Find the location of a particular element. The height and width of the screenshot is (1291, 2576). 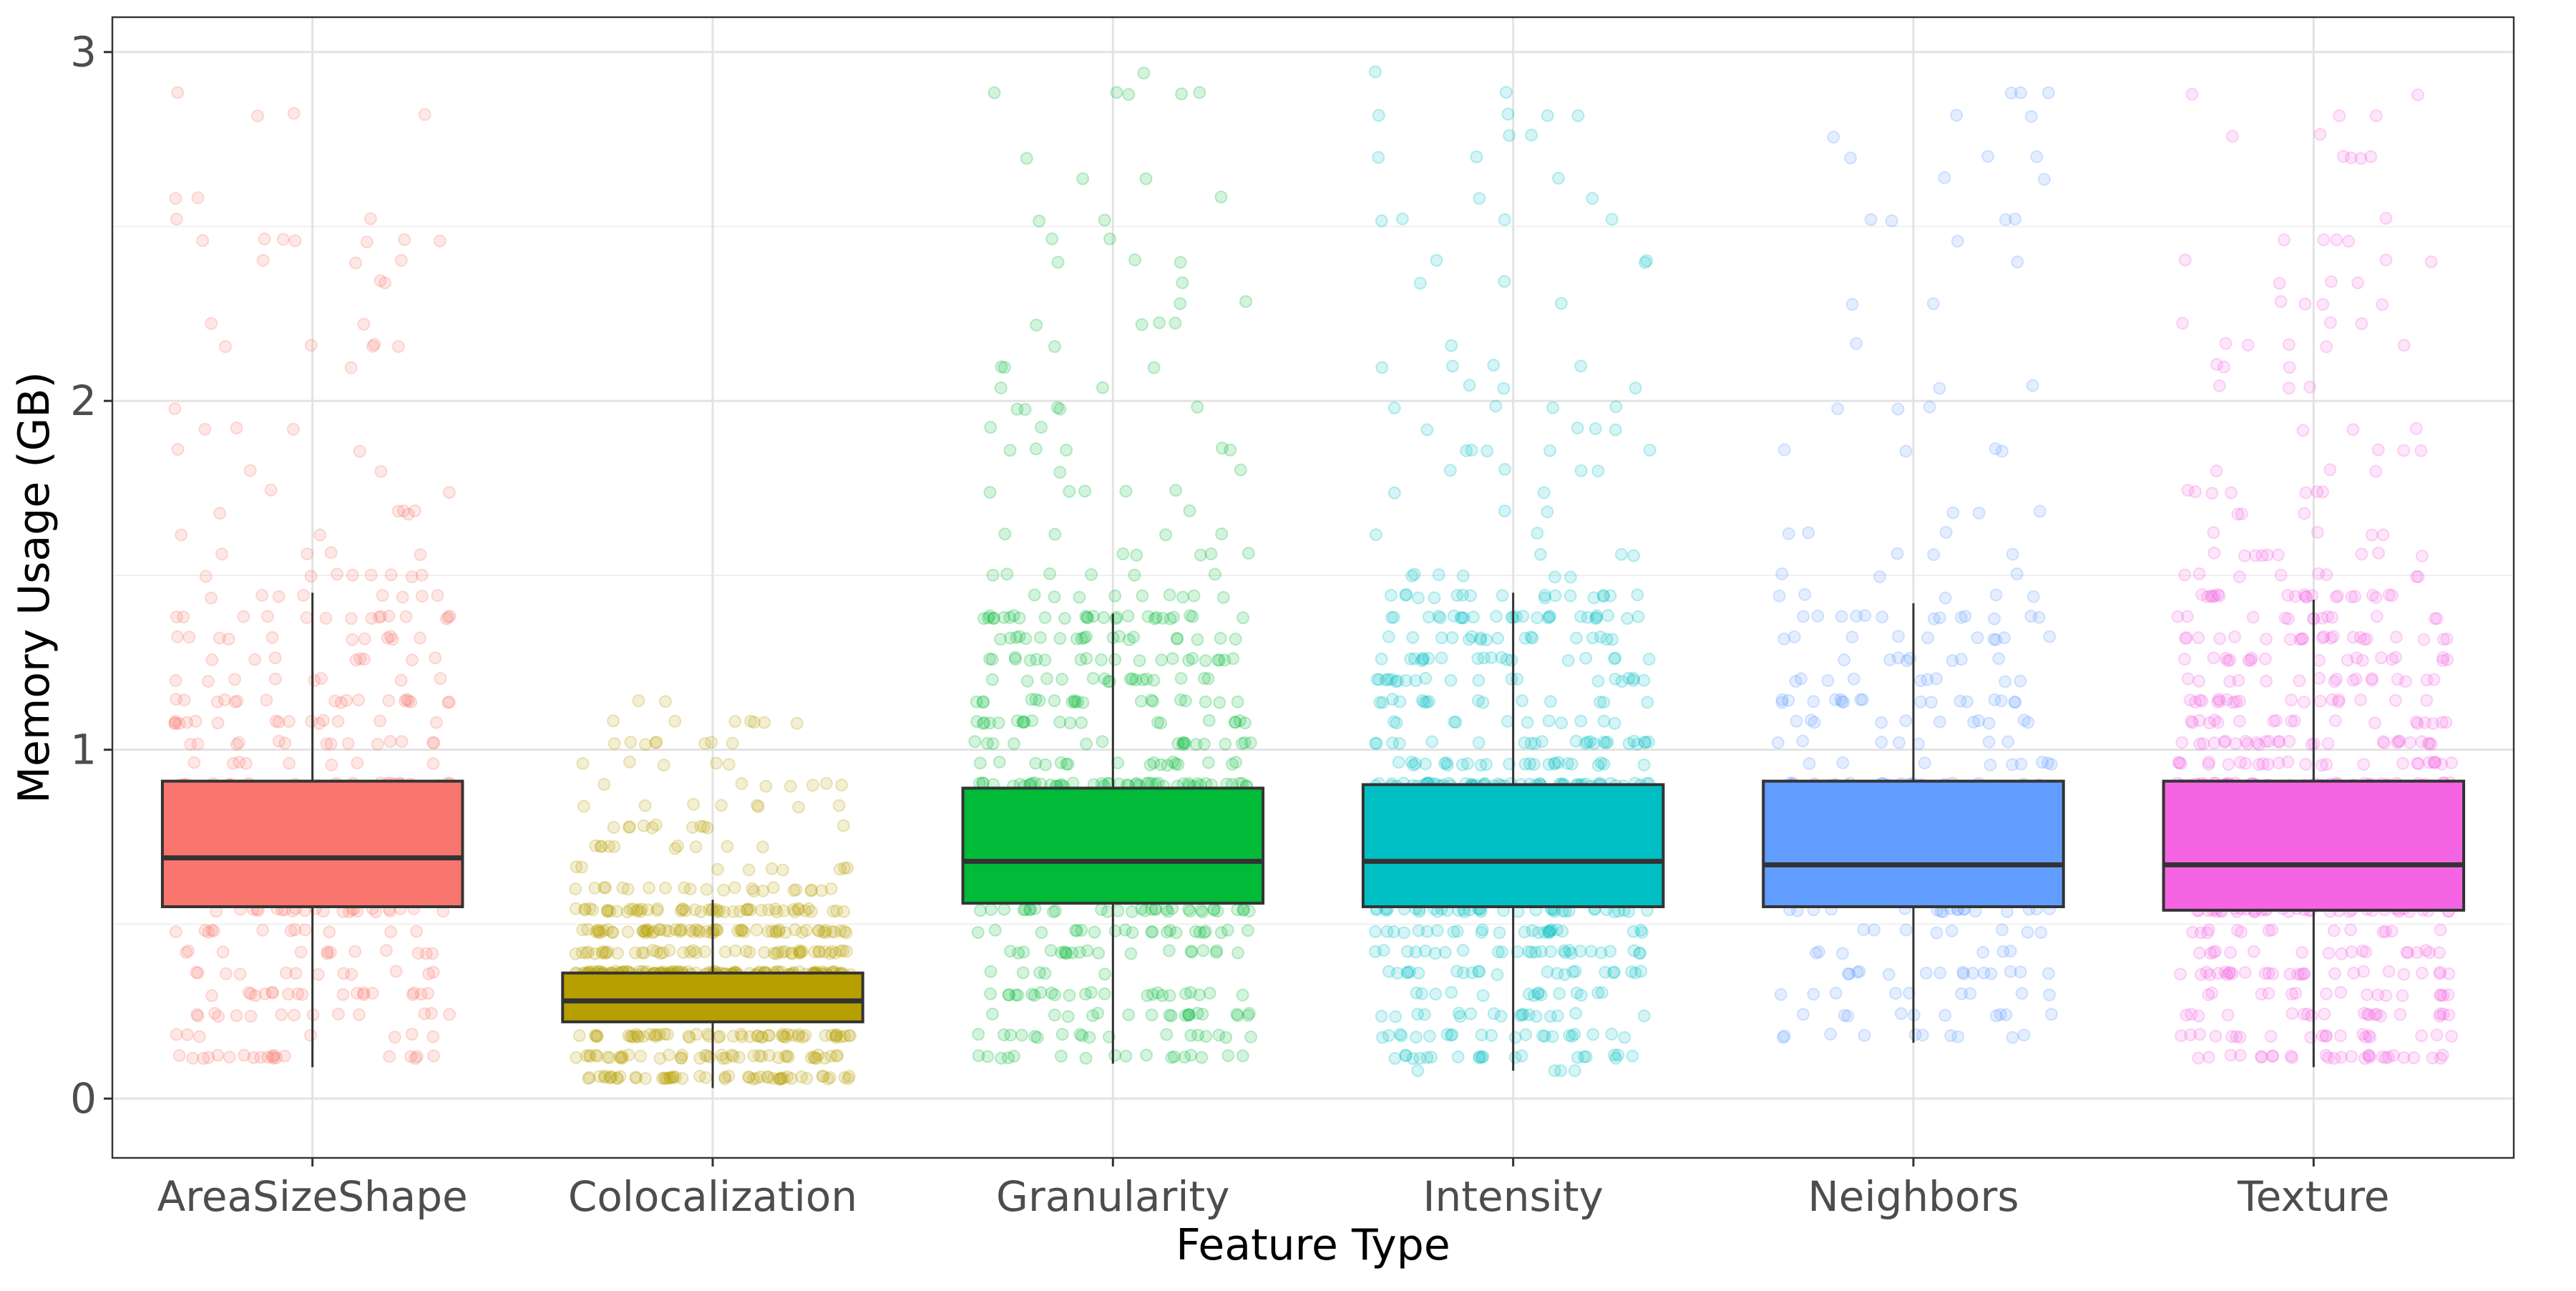

box-iqr is located at coordinates (312, 844).